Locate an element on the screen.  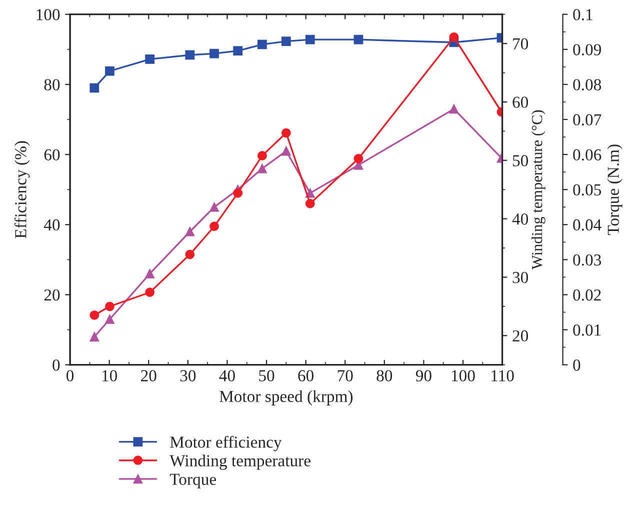
y-axis-title: Efficiency (%) is located at coordinates (22, 189).